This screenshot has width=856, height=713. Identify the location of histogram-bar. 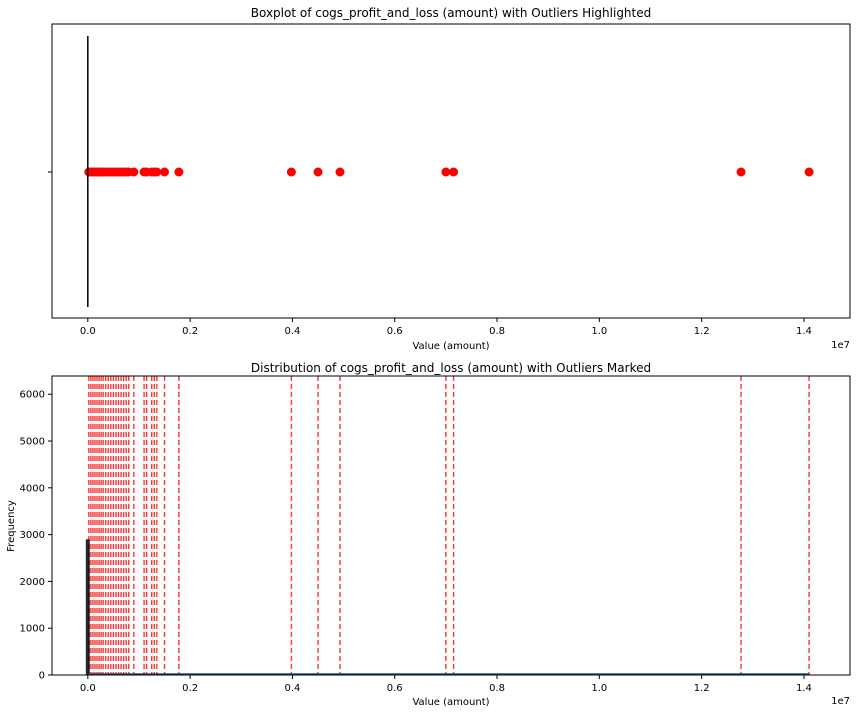
(87, 607).